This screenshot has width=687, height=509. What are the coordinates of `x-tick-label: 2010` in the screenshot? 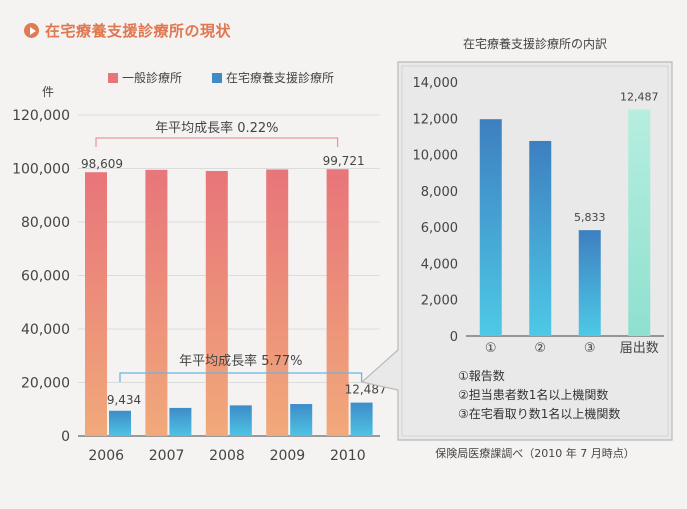 It's located at (348, 456).